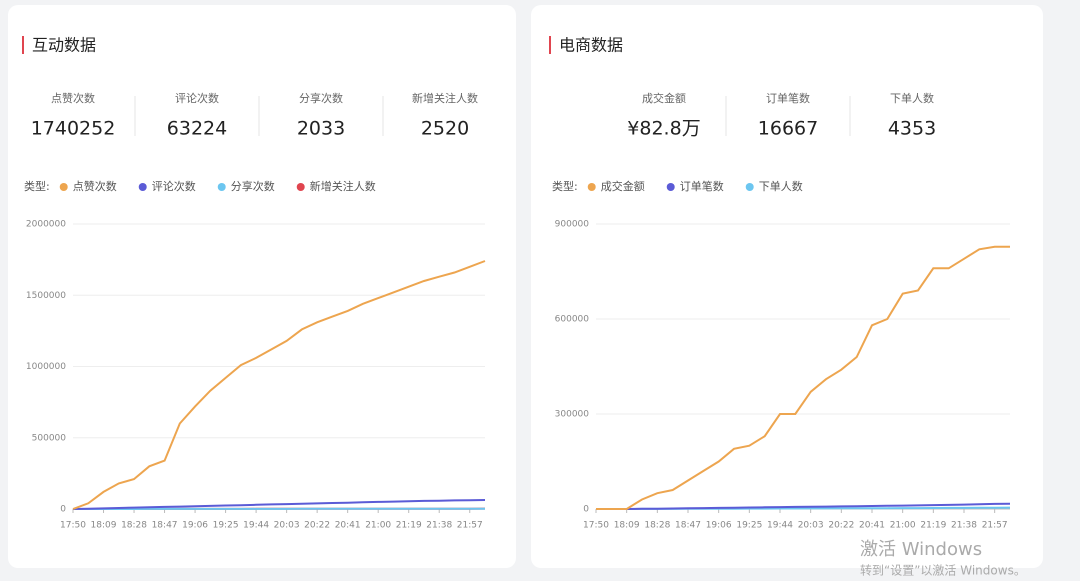 The image size is (1080, 581). What do you see at coordinates (663, 129) in the screenshot?
I see `stat-value: ¥82.8万` at bounding box center [663, 129].